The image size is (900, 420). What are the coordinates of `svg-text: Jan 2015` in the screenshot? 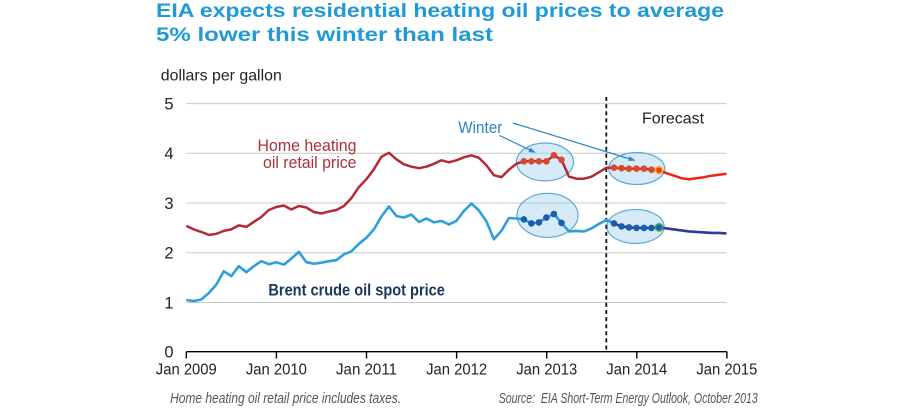 It's located at (726, 370).